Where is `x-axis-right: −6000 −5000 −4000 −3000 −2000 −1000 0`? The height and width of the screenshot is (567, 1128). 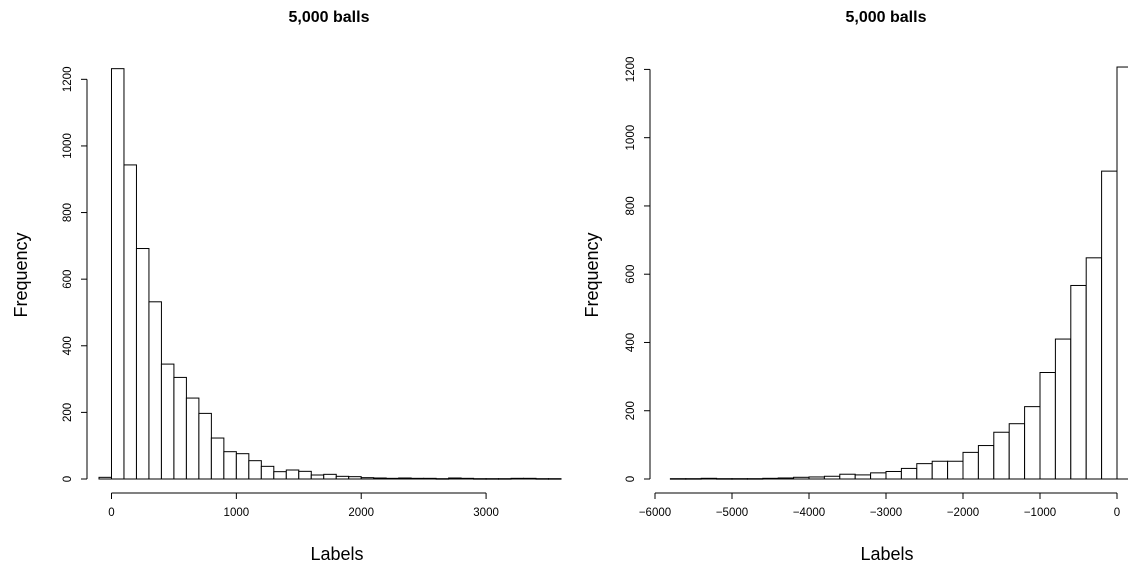 x-axis-right: −6000 −5000 −4000 −3000 −2000 −1000 0 is located at coordinates (879, 505).